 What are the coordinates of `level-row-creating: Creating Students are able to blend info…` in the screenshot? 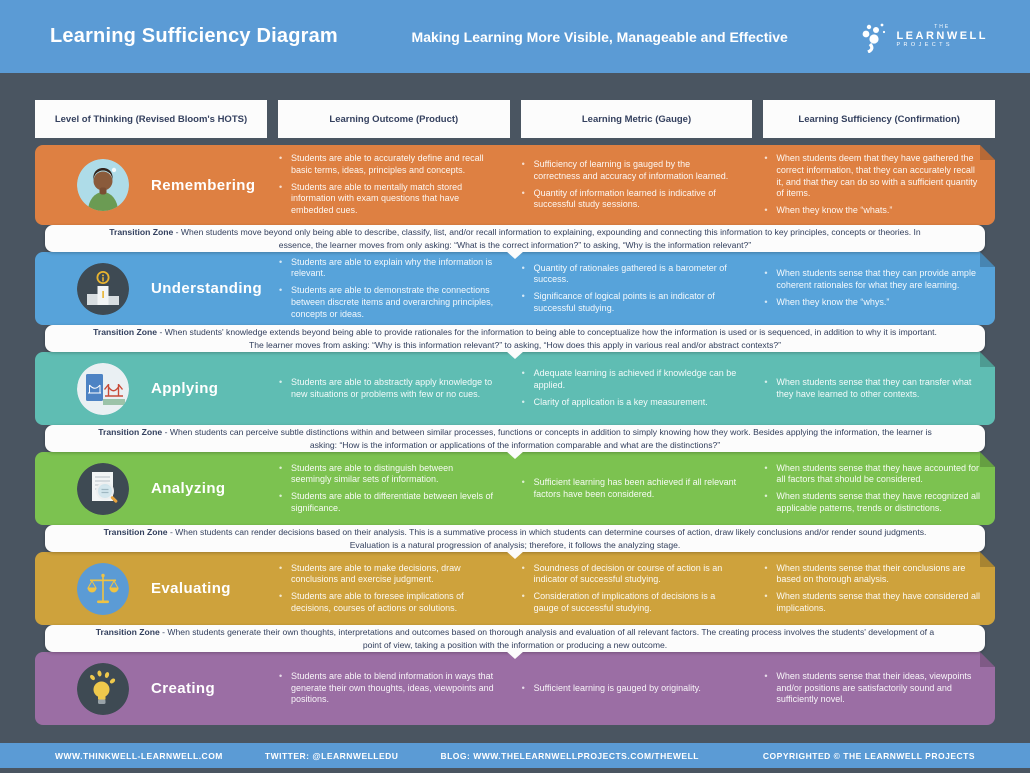 It's located at (515, 688).